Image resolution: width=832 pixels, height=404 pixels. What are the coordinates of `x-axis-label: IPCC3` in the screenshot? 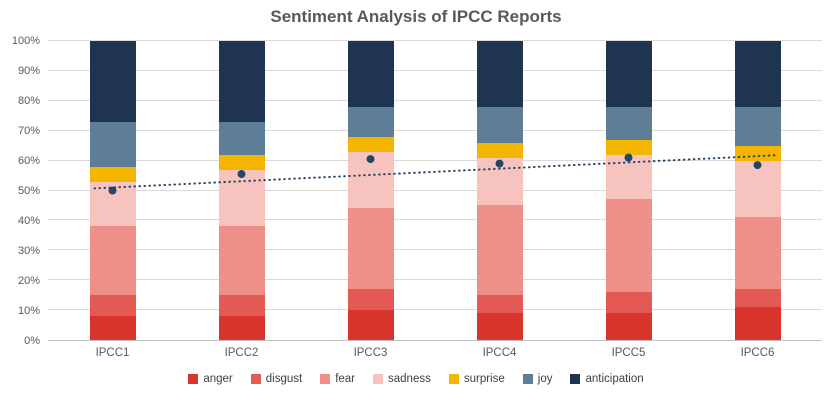 It's located at (370, 353).